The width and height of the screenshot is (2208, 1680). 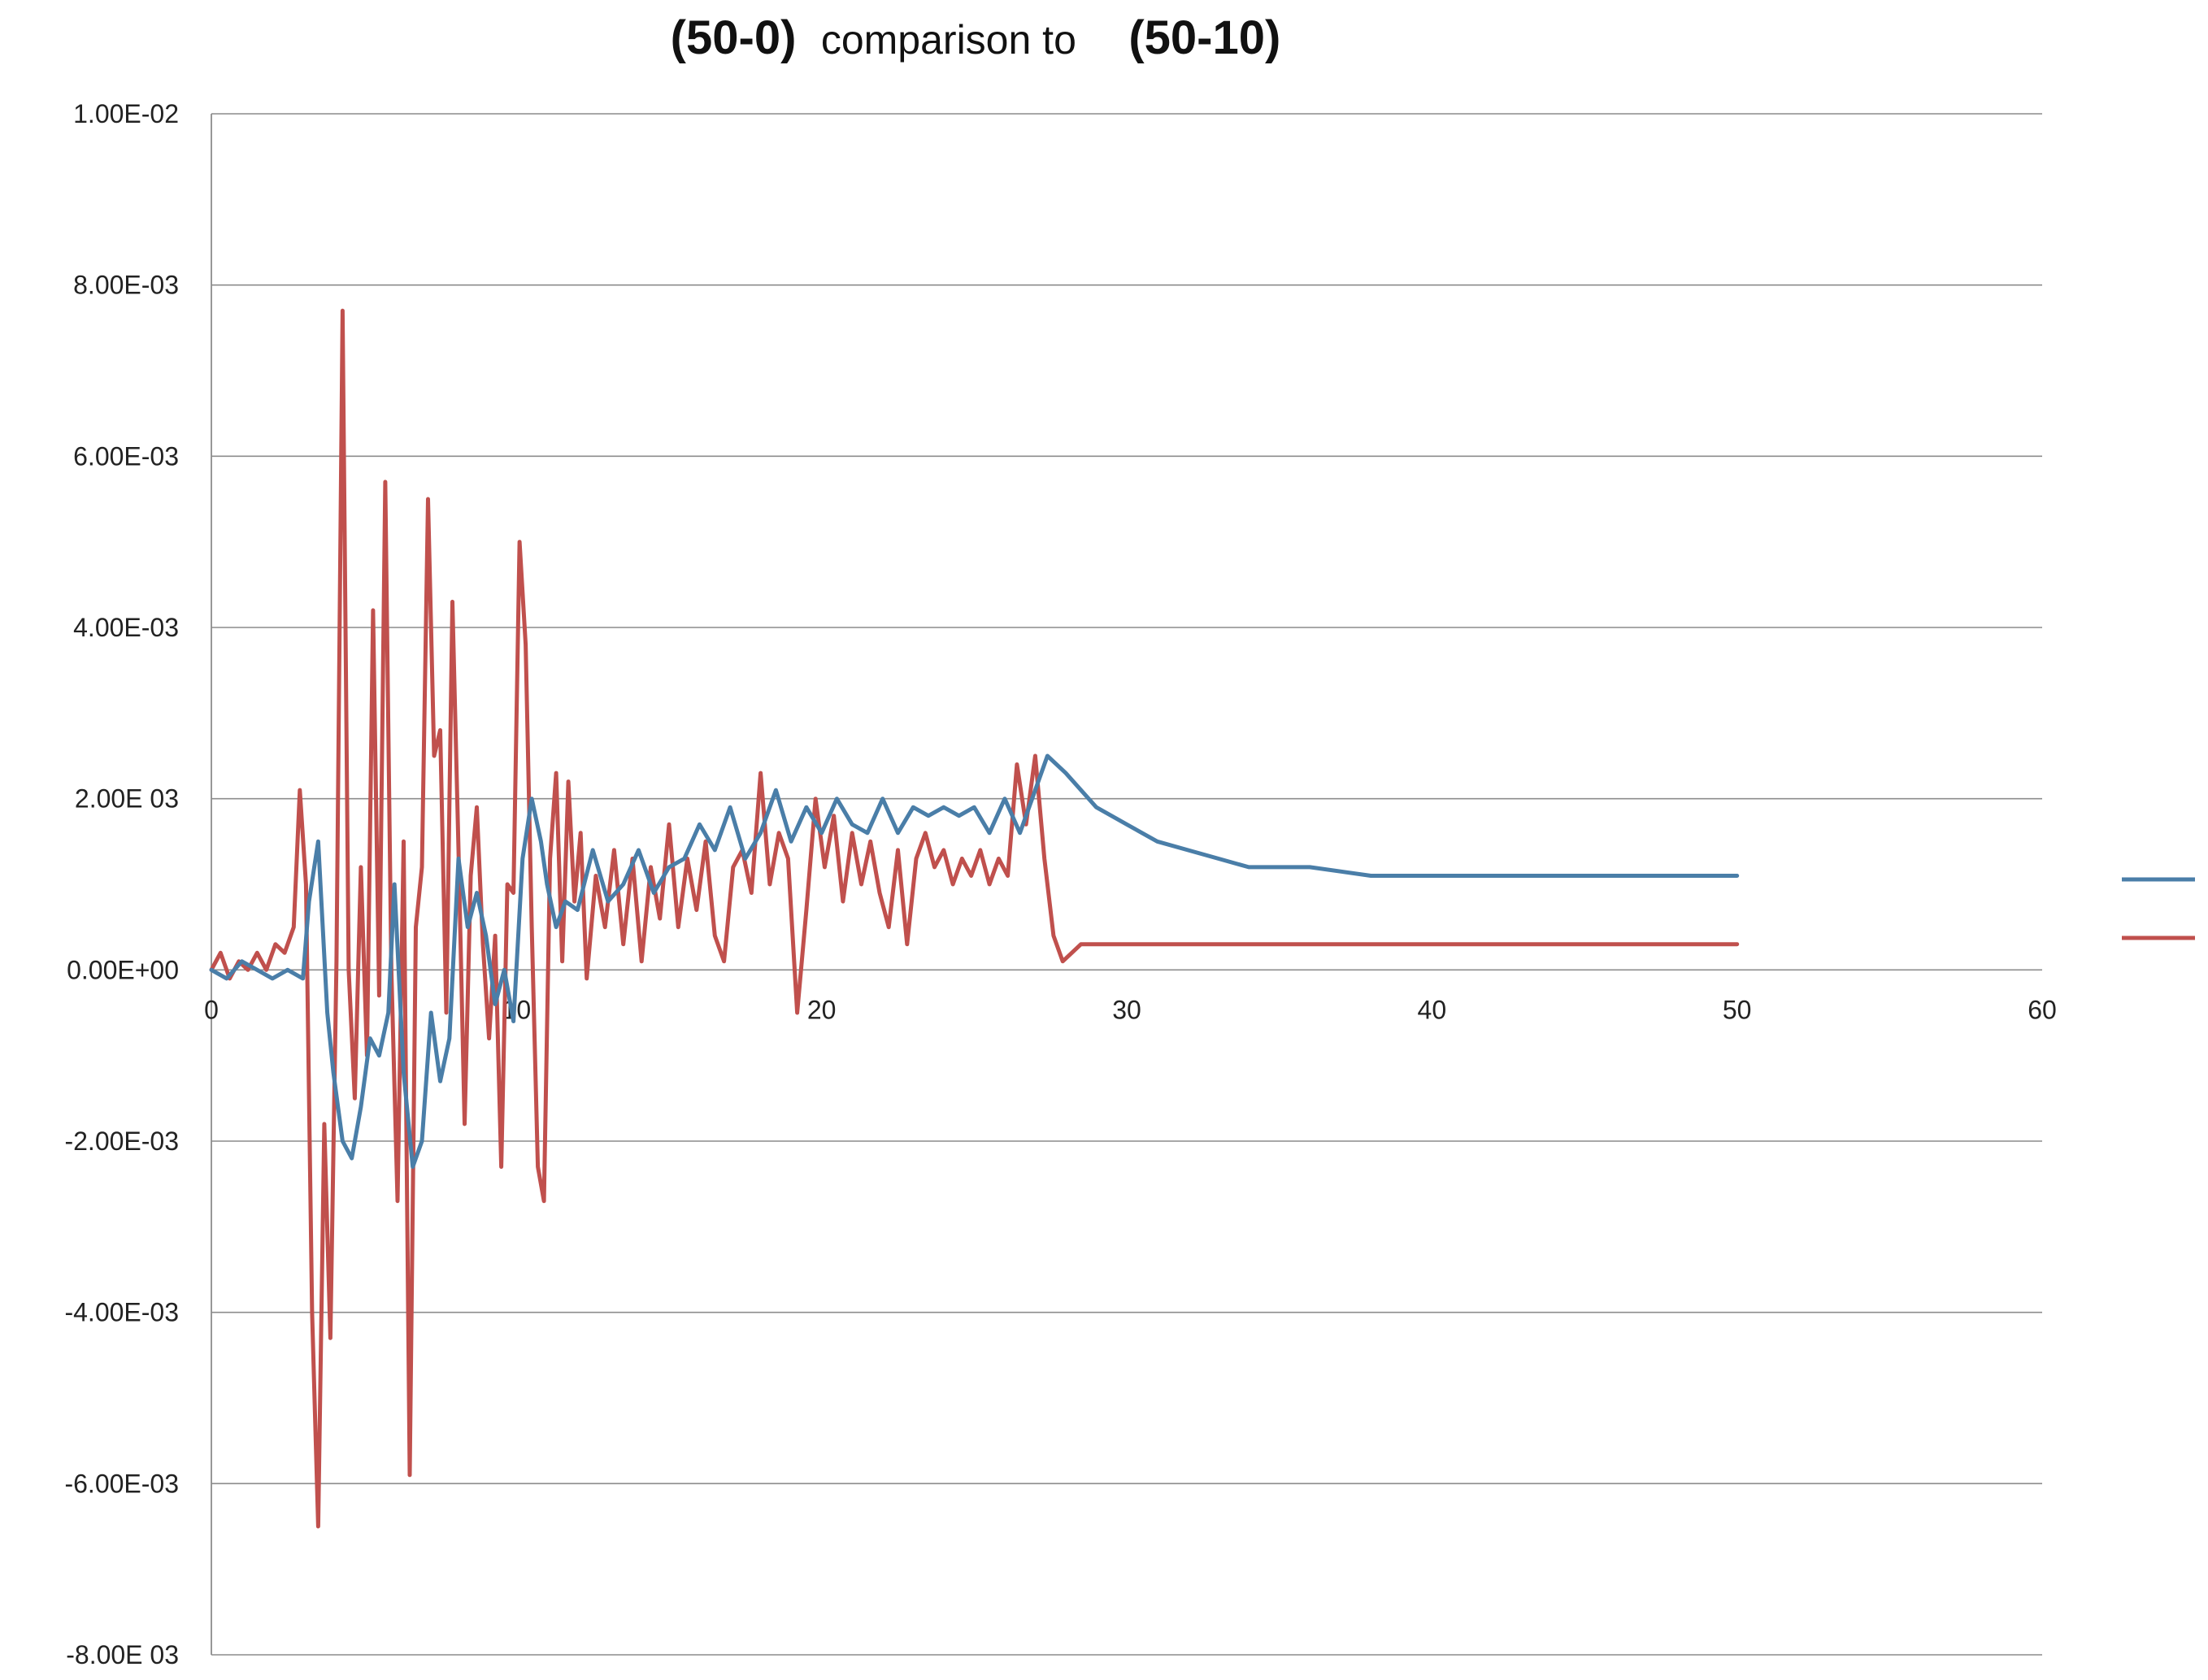 What do you see at coordinates (126, 286) in the screenshot?
I see `y-tick-label: 8.00E-03` at bounding box center [126, 286].